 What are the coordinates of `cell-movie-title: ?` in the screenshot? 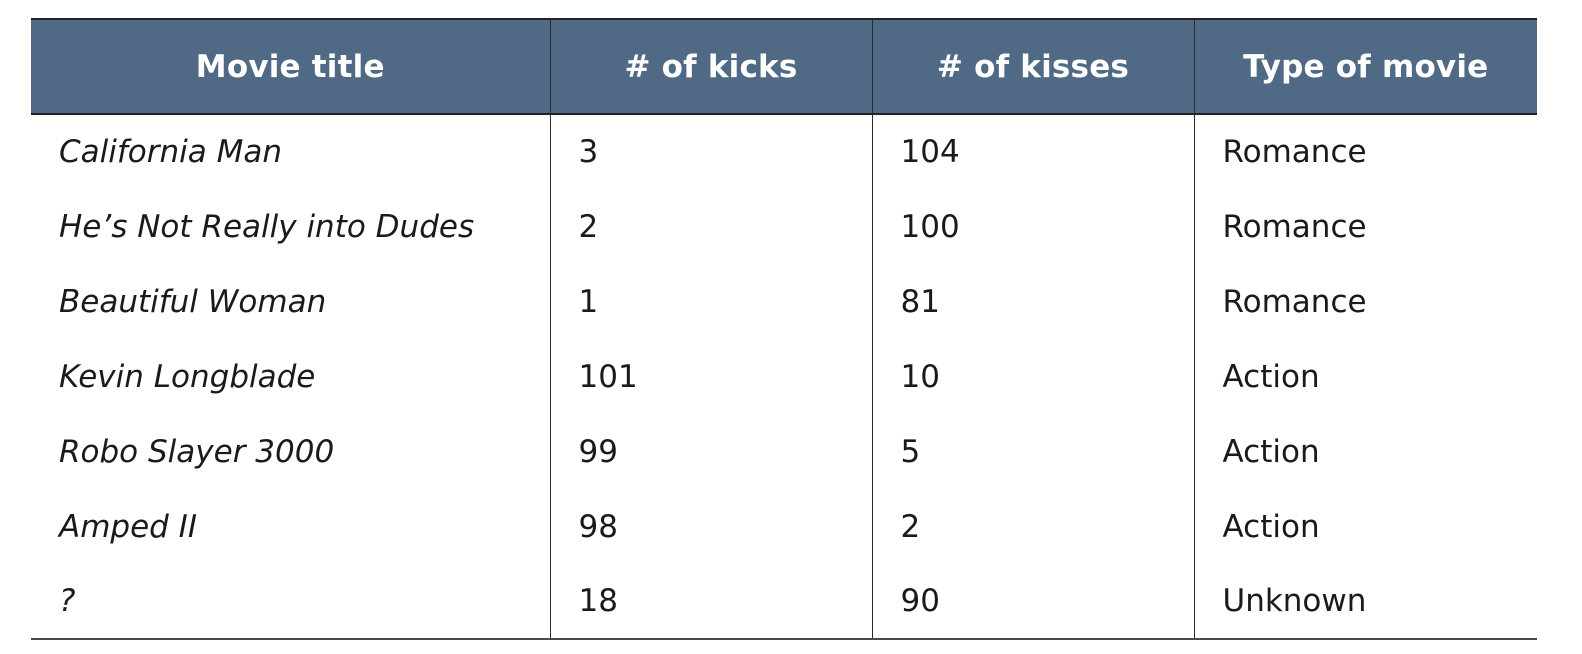 It's located at (290, 602).